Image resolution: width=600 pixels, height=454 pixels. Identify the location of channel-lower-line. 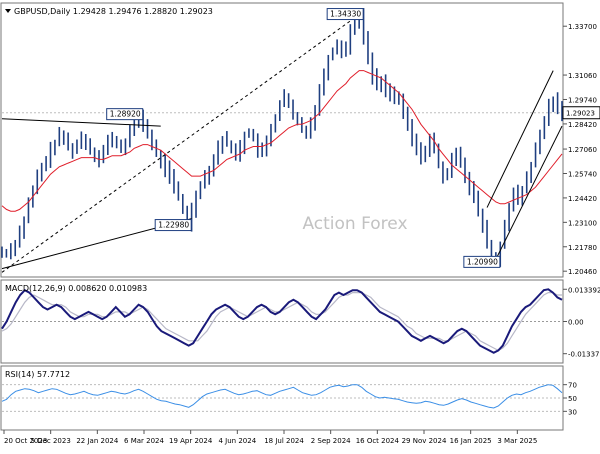
(529, 192).